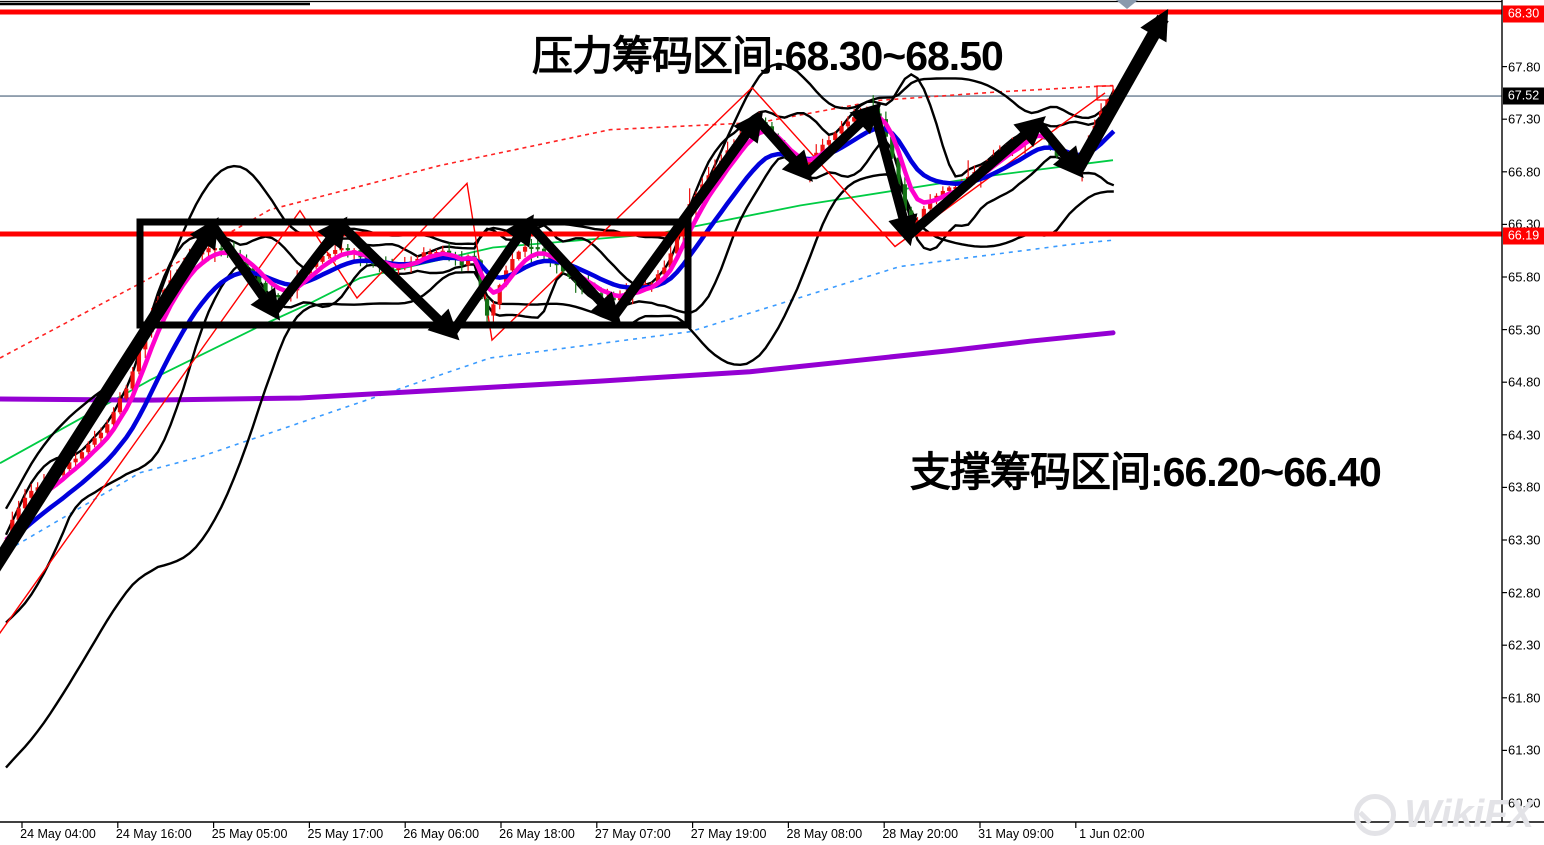  What do you see at coordinates (1105, 93) in the screenshot?
I see `price-flag` at bounding box center [1105, 93].